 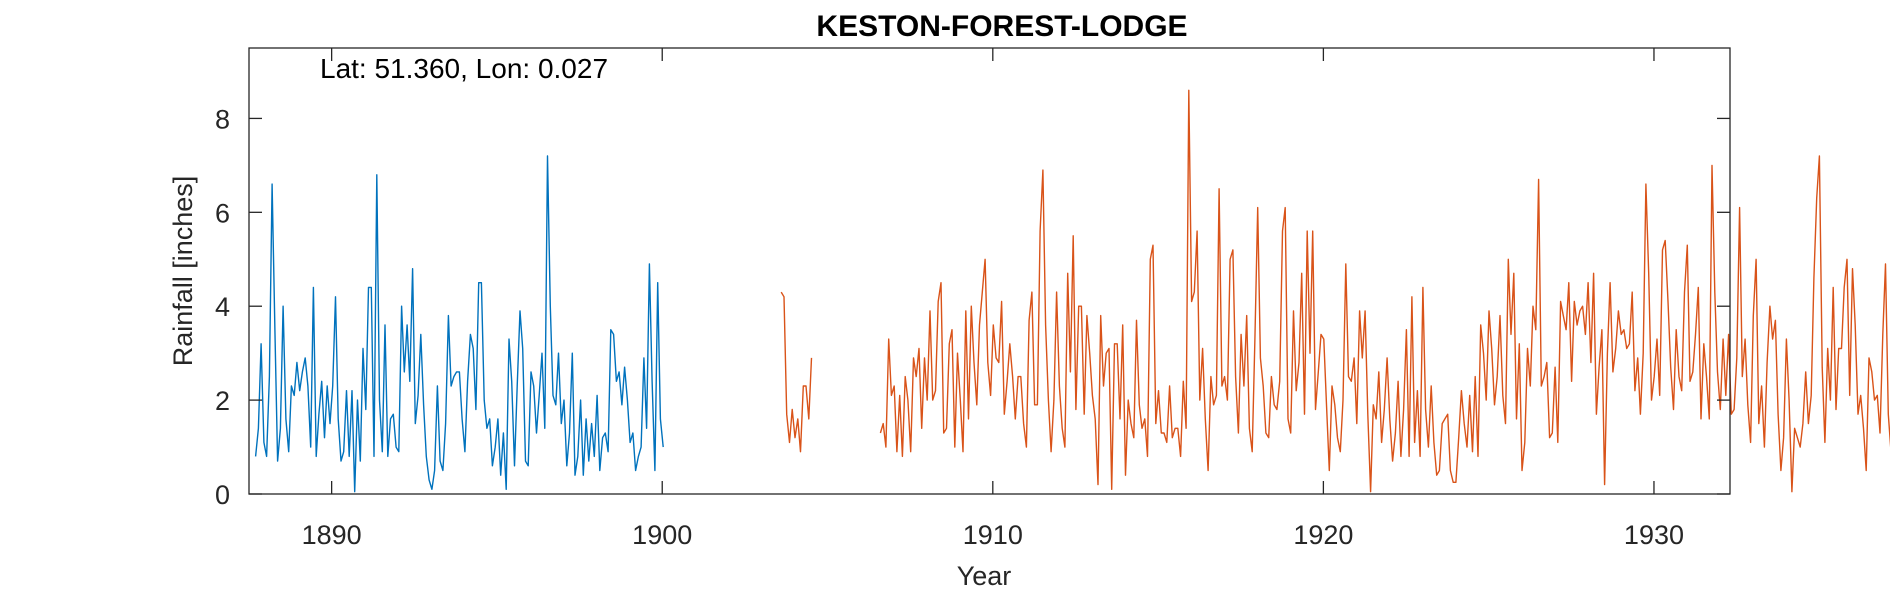 What do you see at coordinates (1001, 26) in the screenshot?
I see `chart-title: KESTON-FOREST-LODGE` at bounding box center [1001, 26].